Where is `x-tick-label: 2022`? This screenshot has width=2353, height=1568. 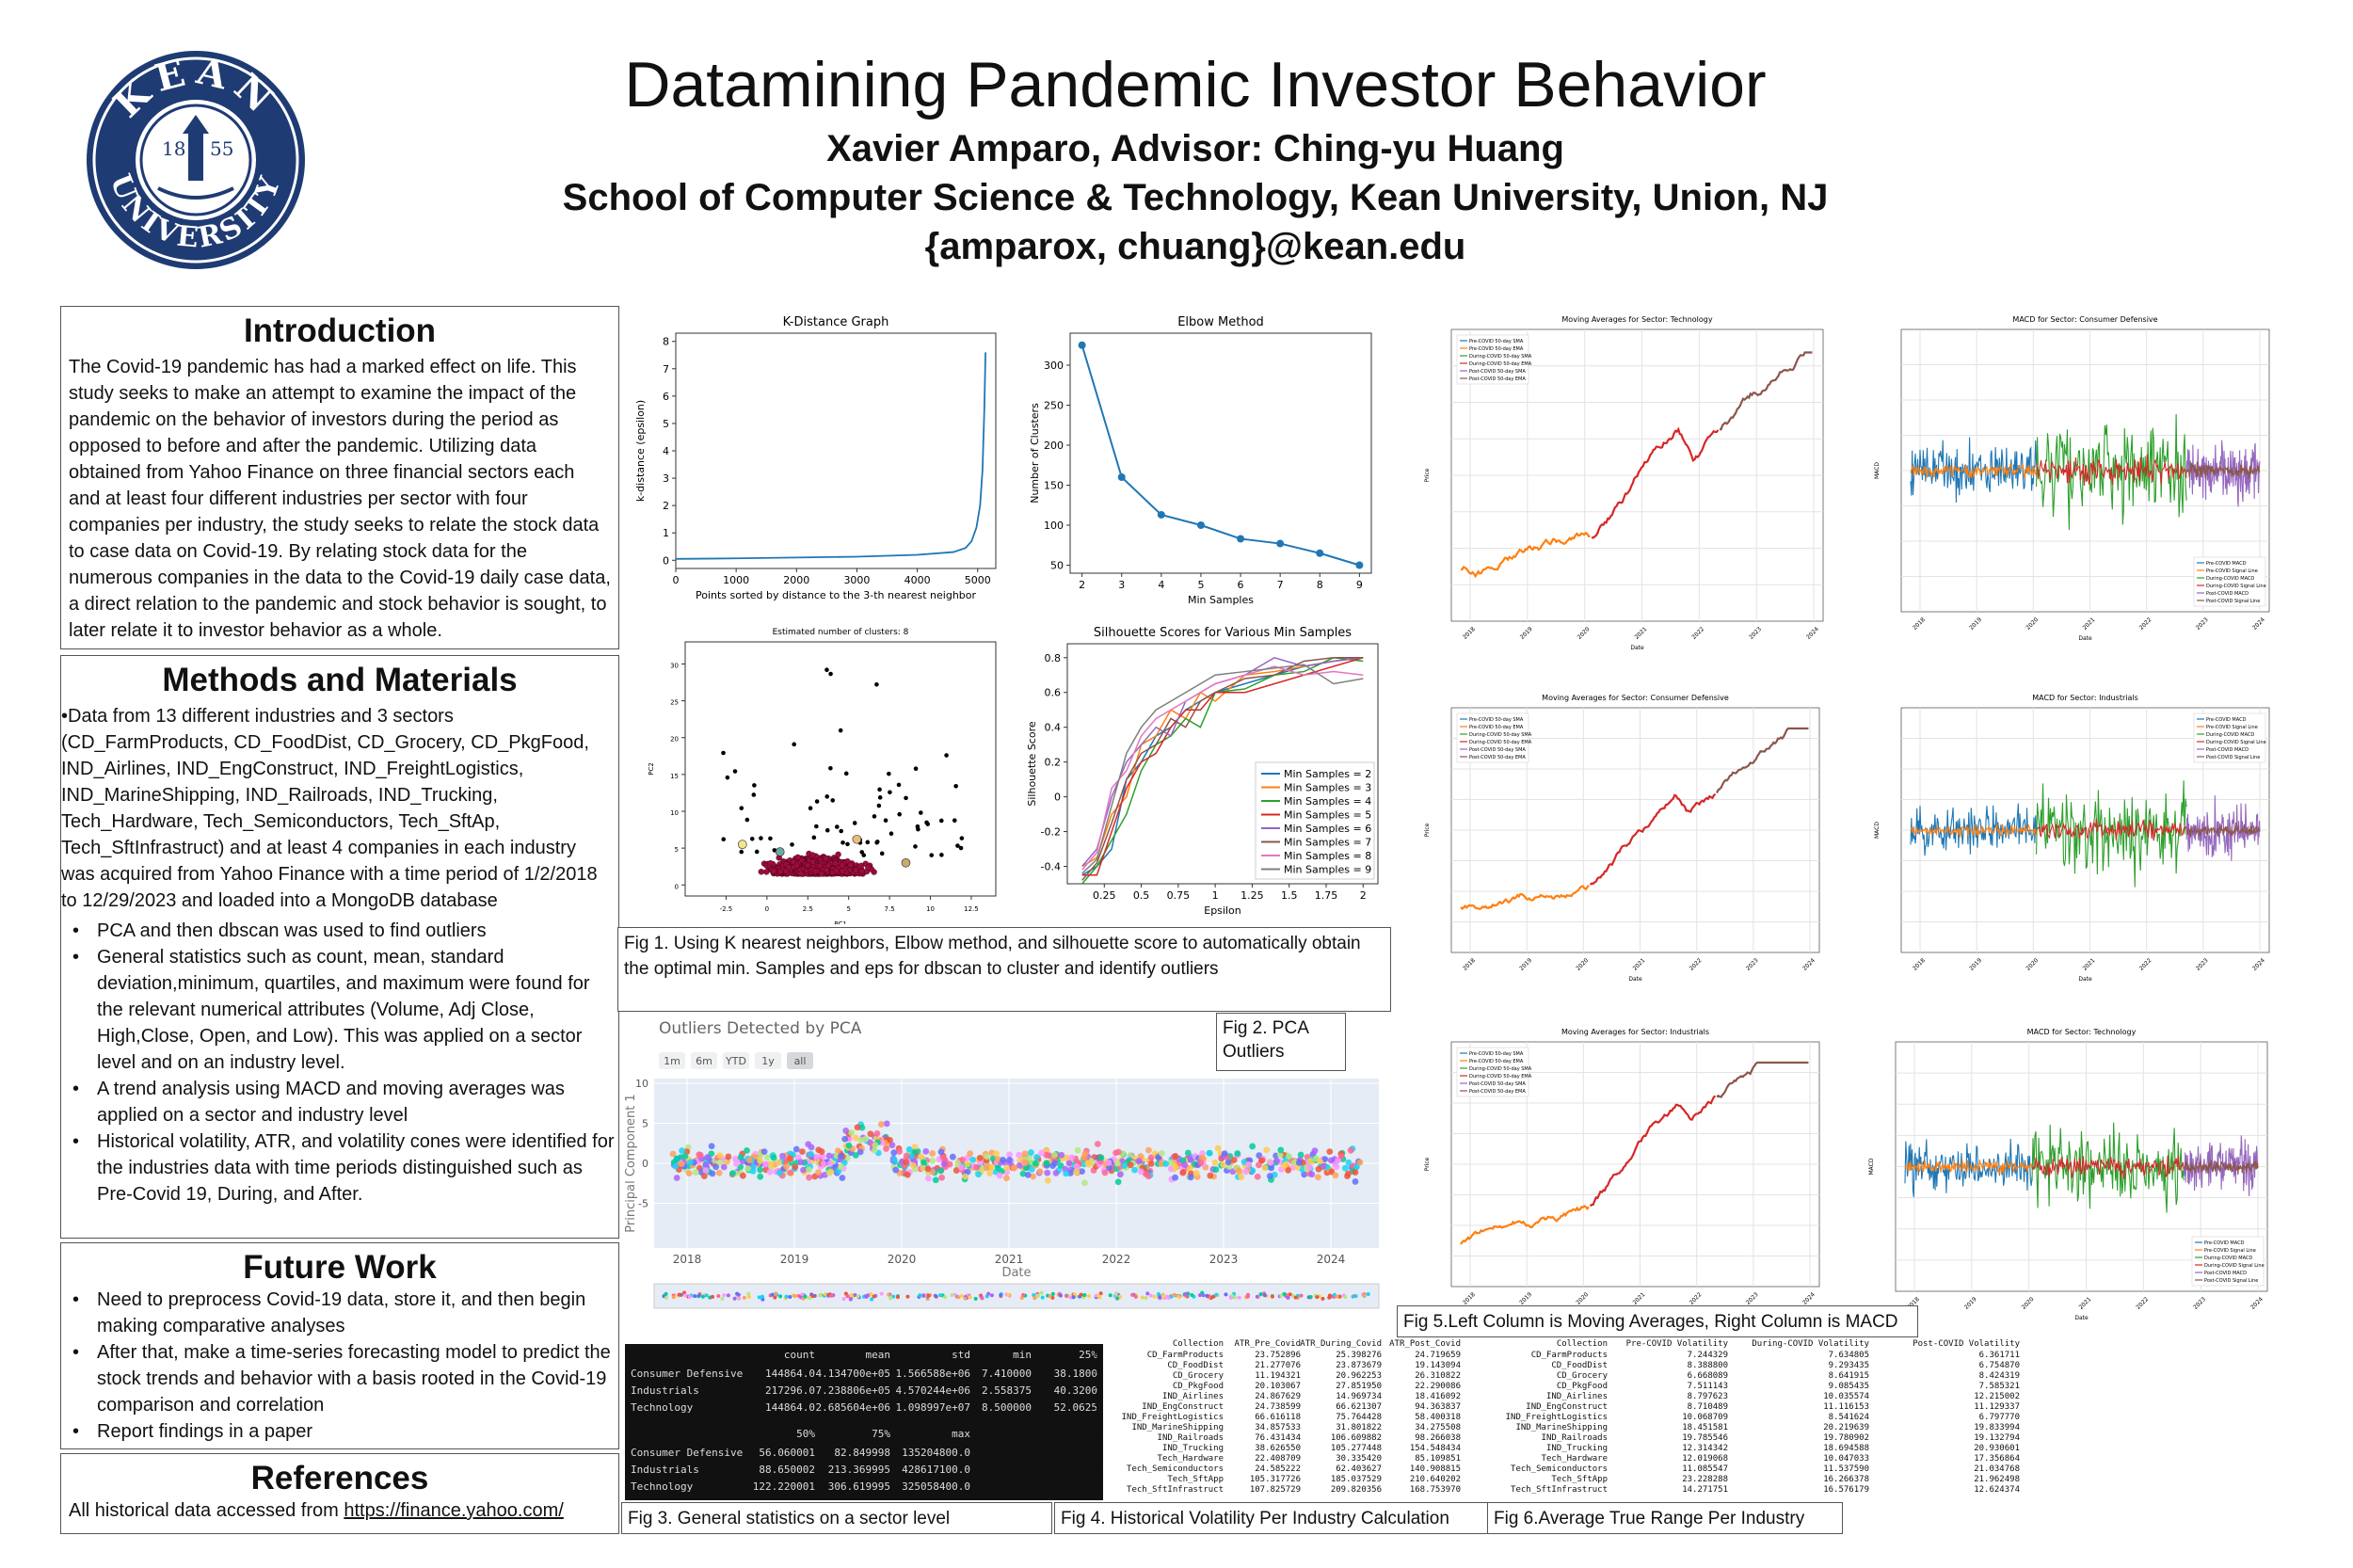
x-tick-label: 2022 is located at coordinates (2145, 964).